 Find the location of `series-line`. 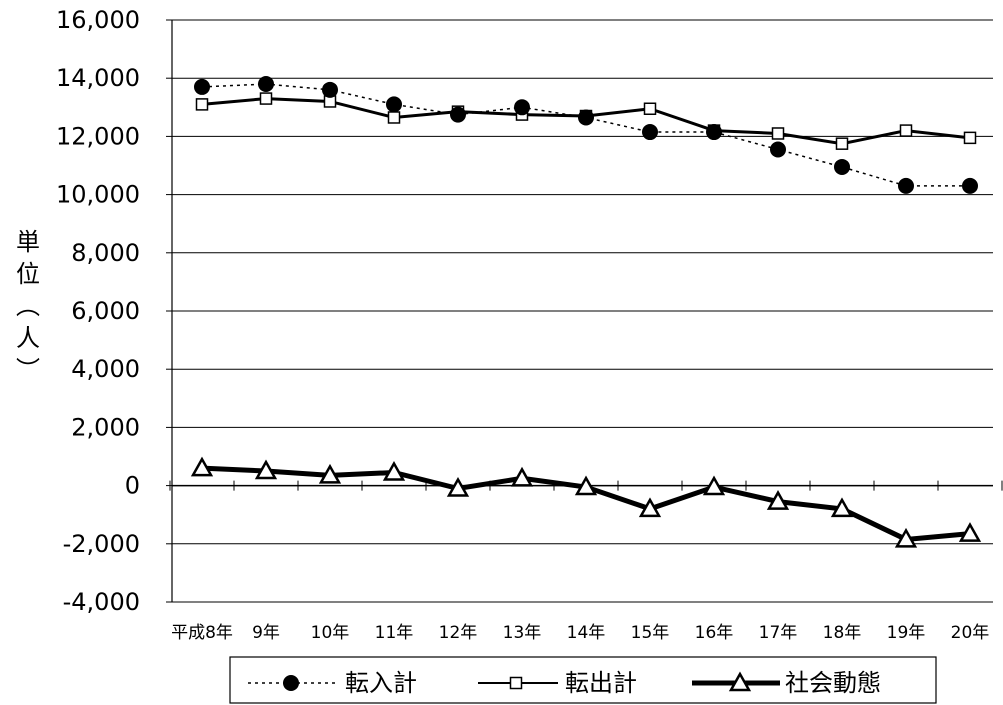

series-line is located at coordinates (585, 135).